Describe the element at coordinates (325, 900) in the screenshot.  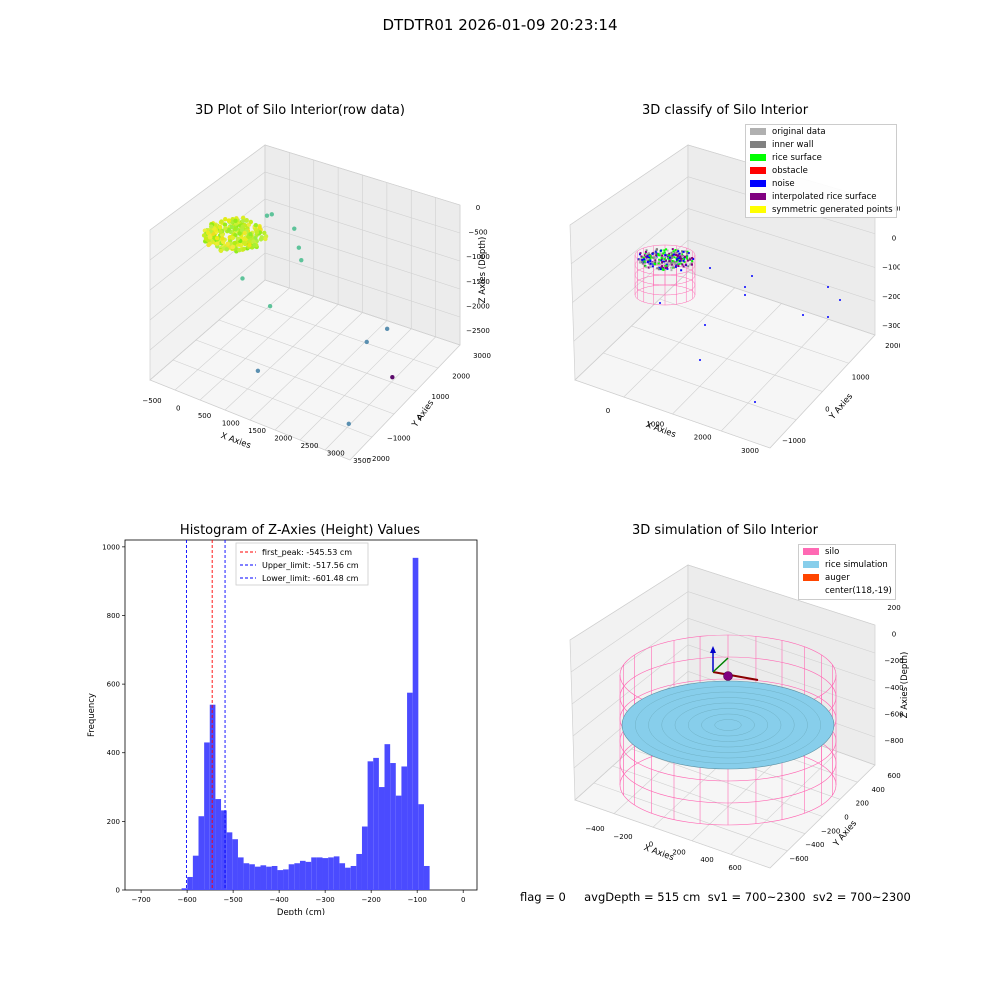
I see `x-tick-label: −300` at that location.